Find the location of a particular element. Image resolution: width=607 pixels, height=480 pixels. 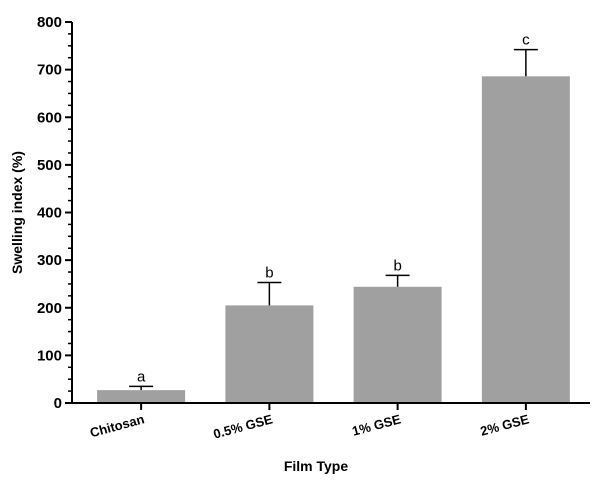

y-tick-label: 500 is located at coordinates (49, 165).